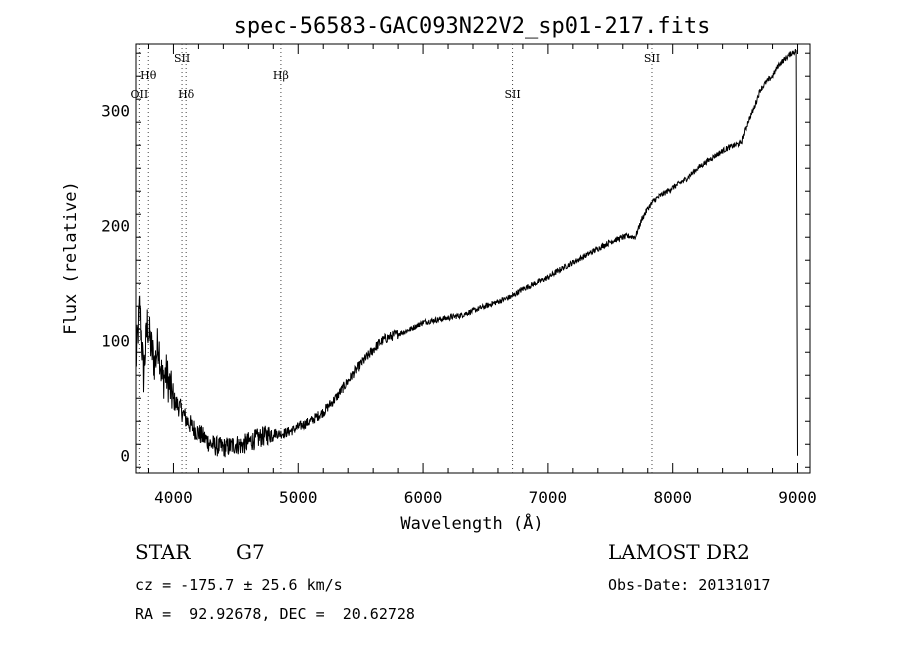 The height and width of the screenshot is (650, 900). What do you see at coordinates (689, 585) in the screenshot?
I see `obs-date-line: Obs-Date: 20131017` at bounding box center [689, 585].